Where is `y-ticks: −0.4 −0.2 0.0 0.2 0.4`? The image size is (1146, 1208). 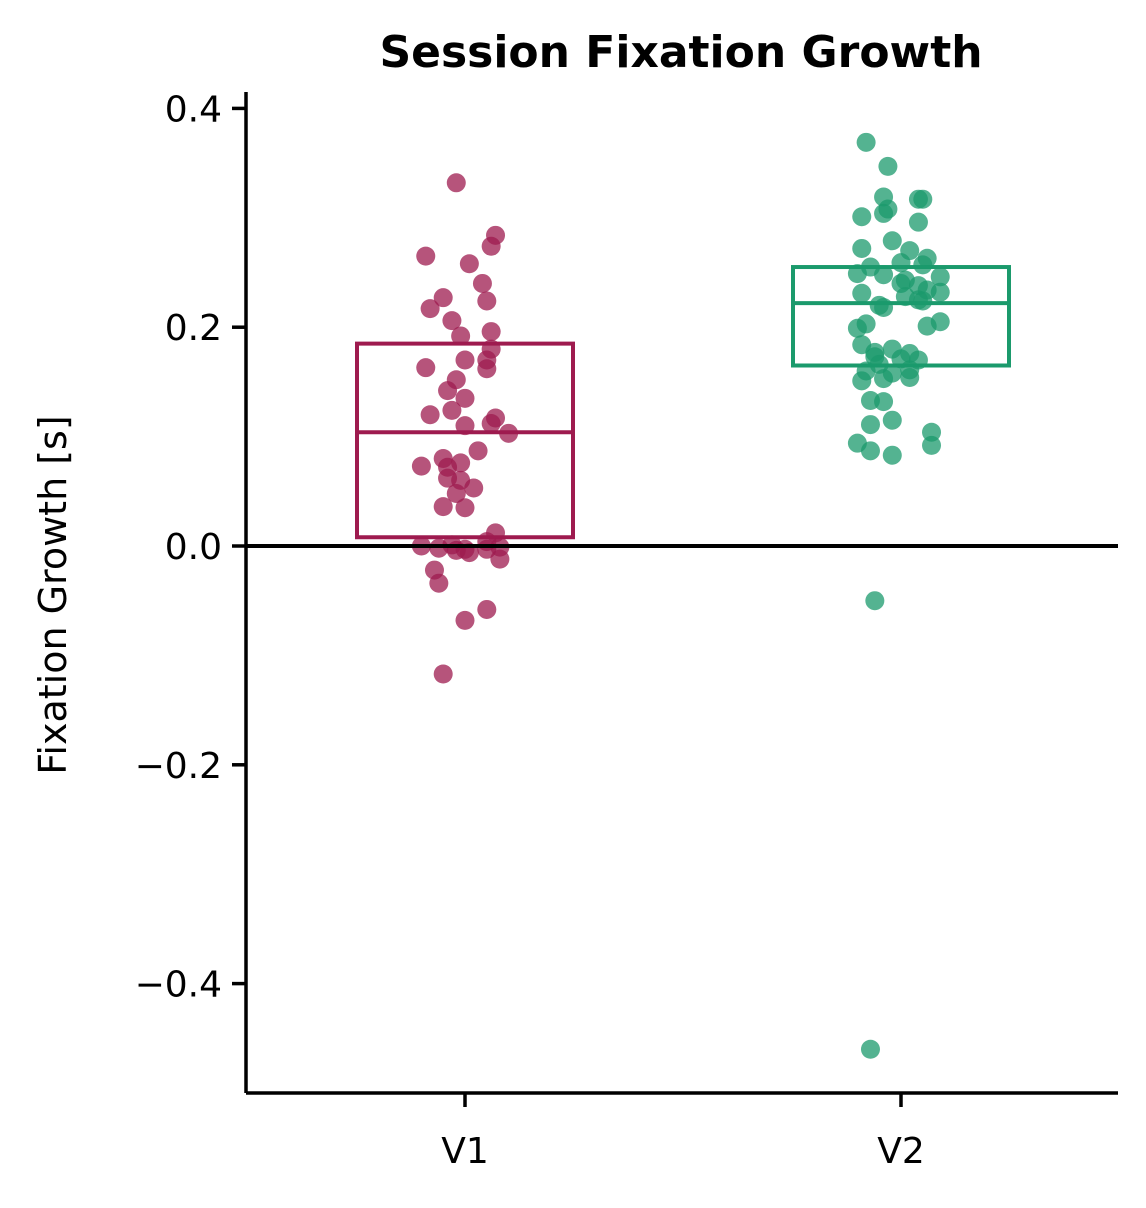 y-ticks: −0.4 −0.2 0.0 0.2 0.4 is located at coordinates (190, 547).